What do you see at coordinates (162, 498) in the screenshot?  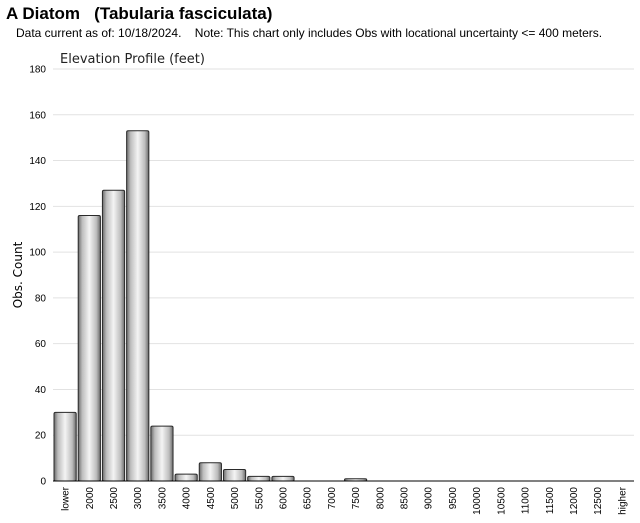 I see `x-tick-label: 3500` at bounding box center [162, 498].